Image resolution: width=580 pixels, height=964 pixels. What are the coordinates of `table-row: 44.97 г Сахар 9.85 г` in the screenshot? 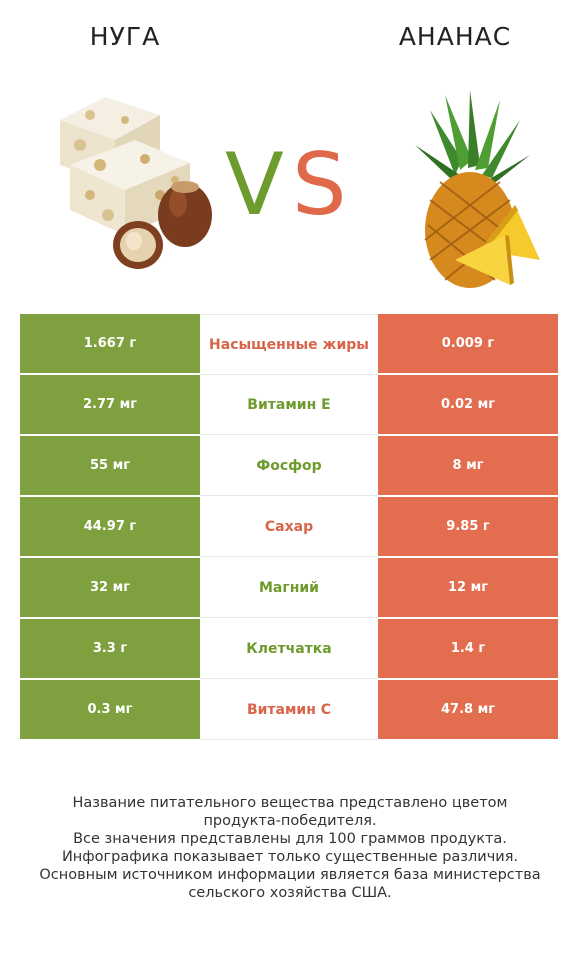 It's located at (289, 527).